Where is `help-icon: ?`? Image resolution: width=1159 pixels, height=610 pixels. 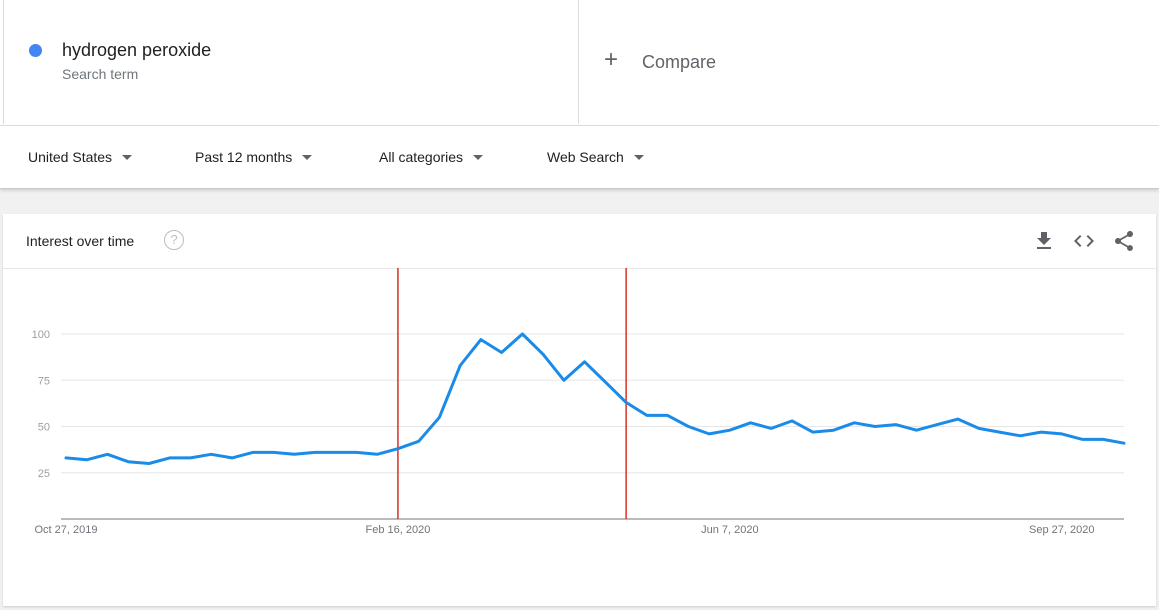
help-icon: ? is located at coordinates (174, 240).